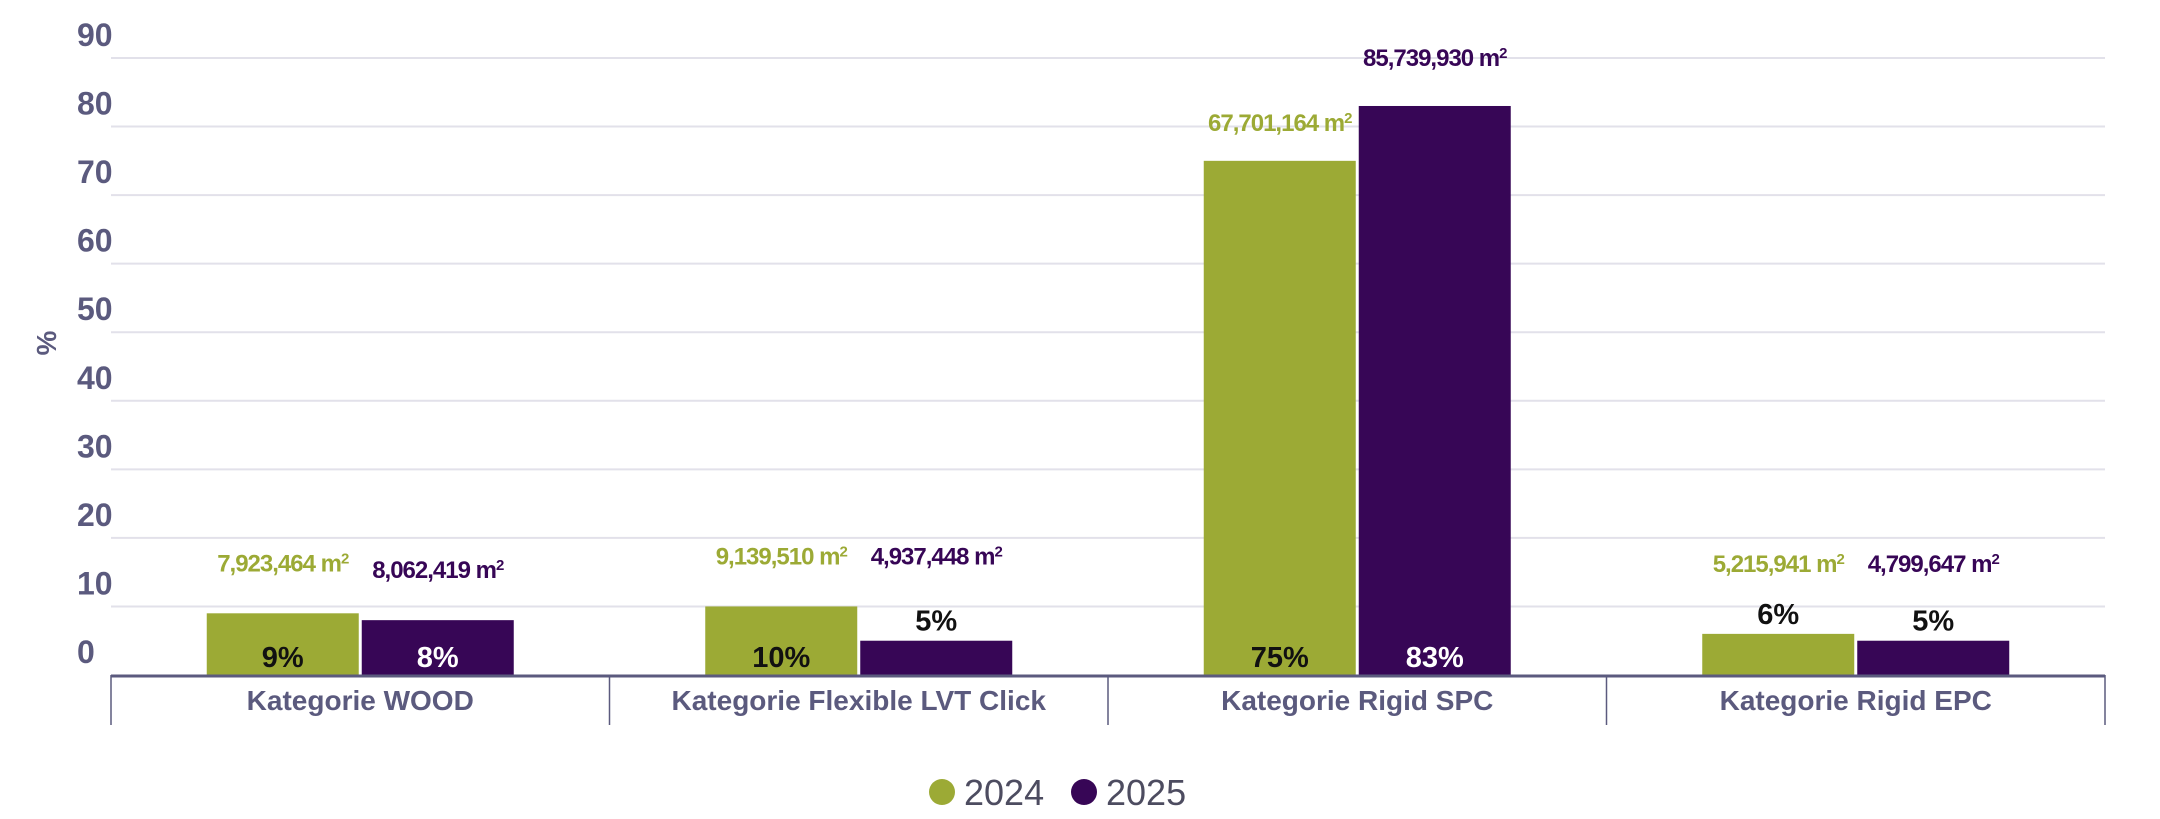 Image resolution: width=2160 pixels, height=819 pixels. I want to click on y-tick-label: 0, so click(86, 652).